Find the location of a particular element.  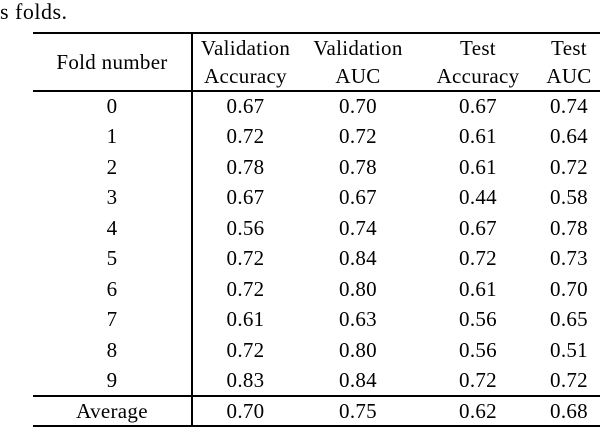

table-row-fold-2: 2 0.78 0.78 0.61 0.72 is located at coordinates (316, 167).